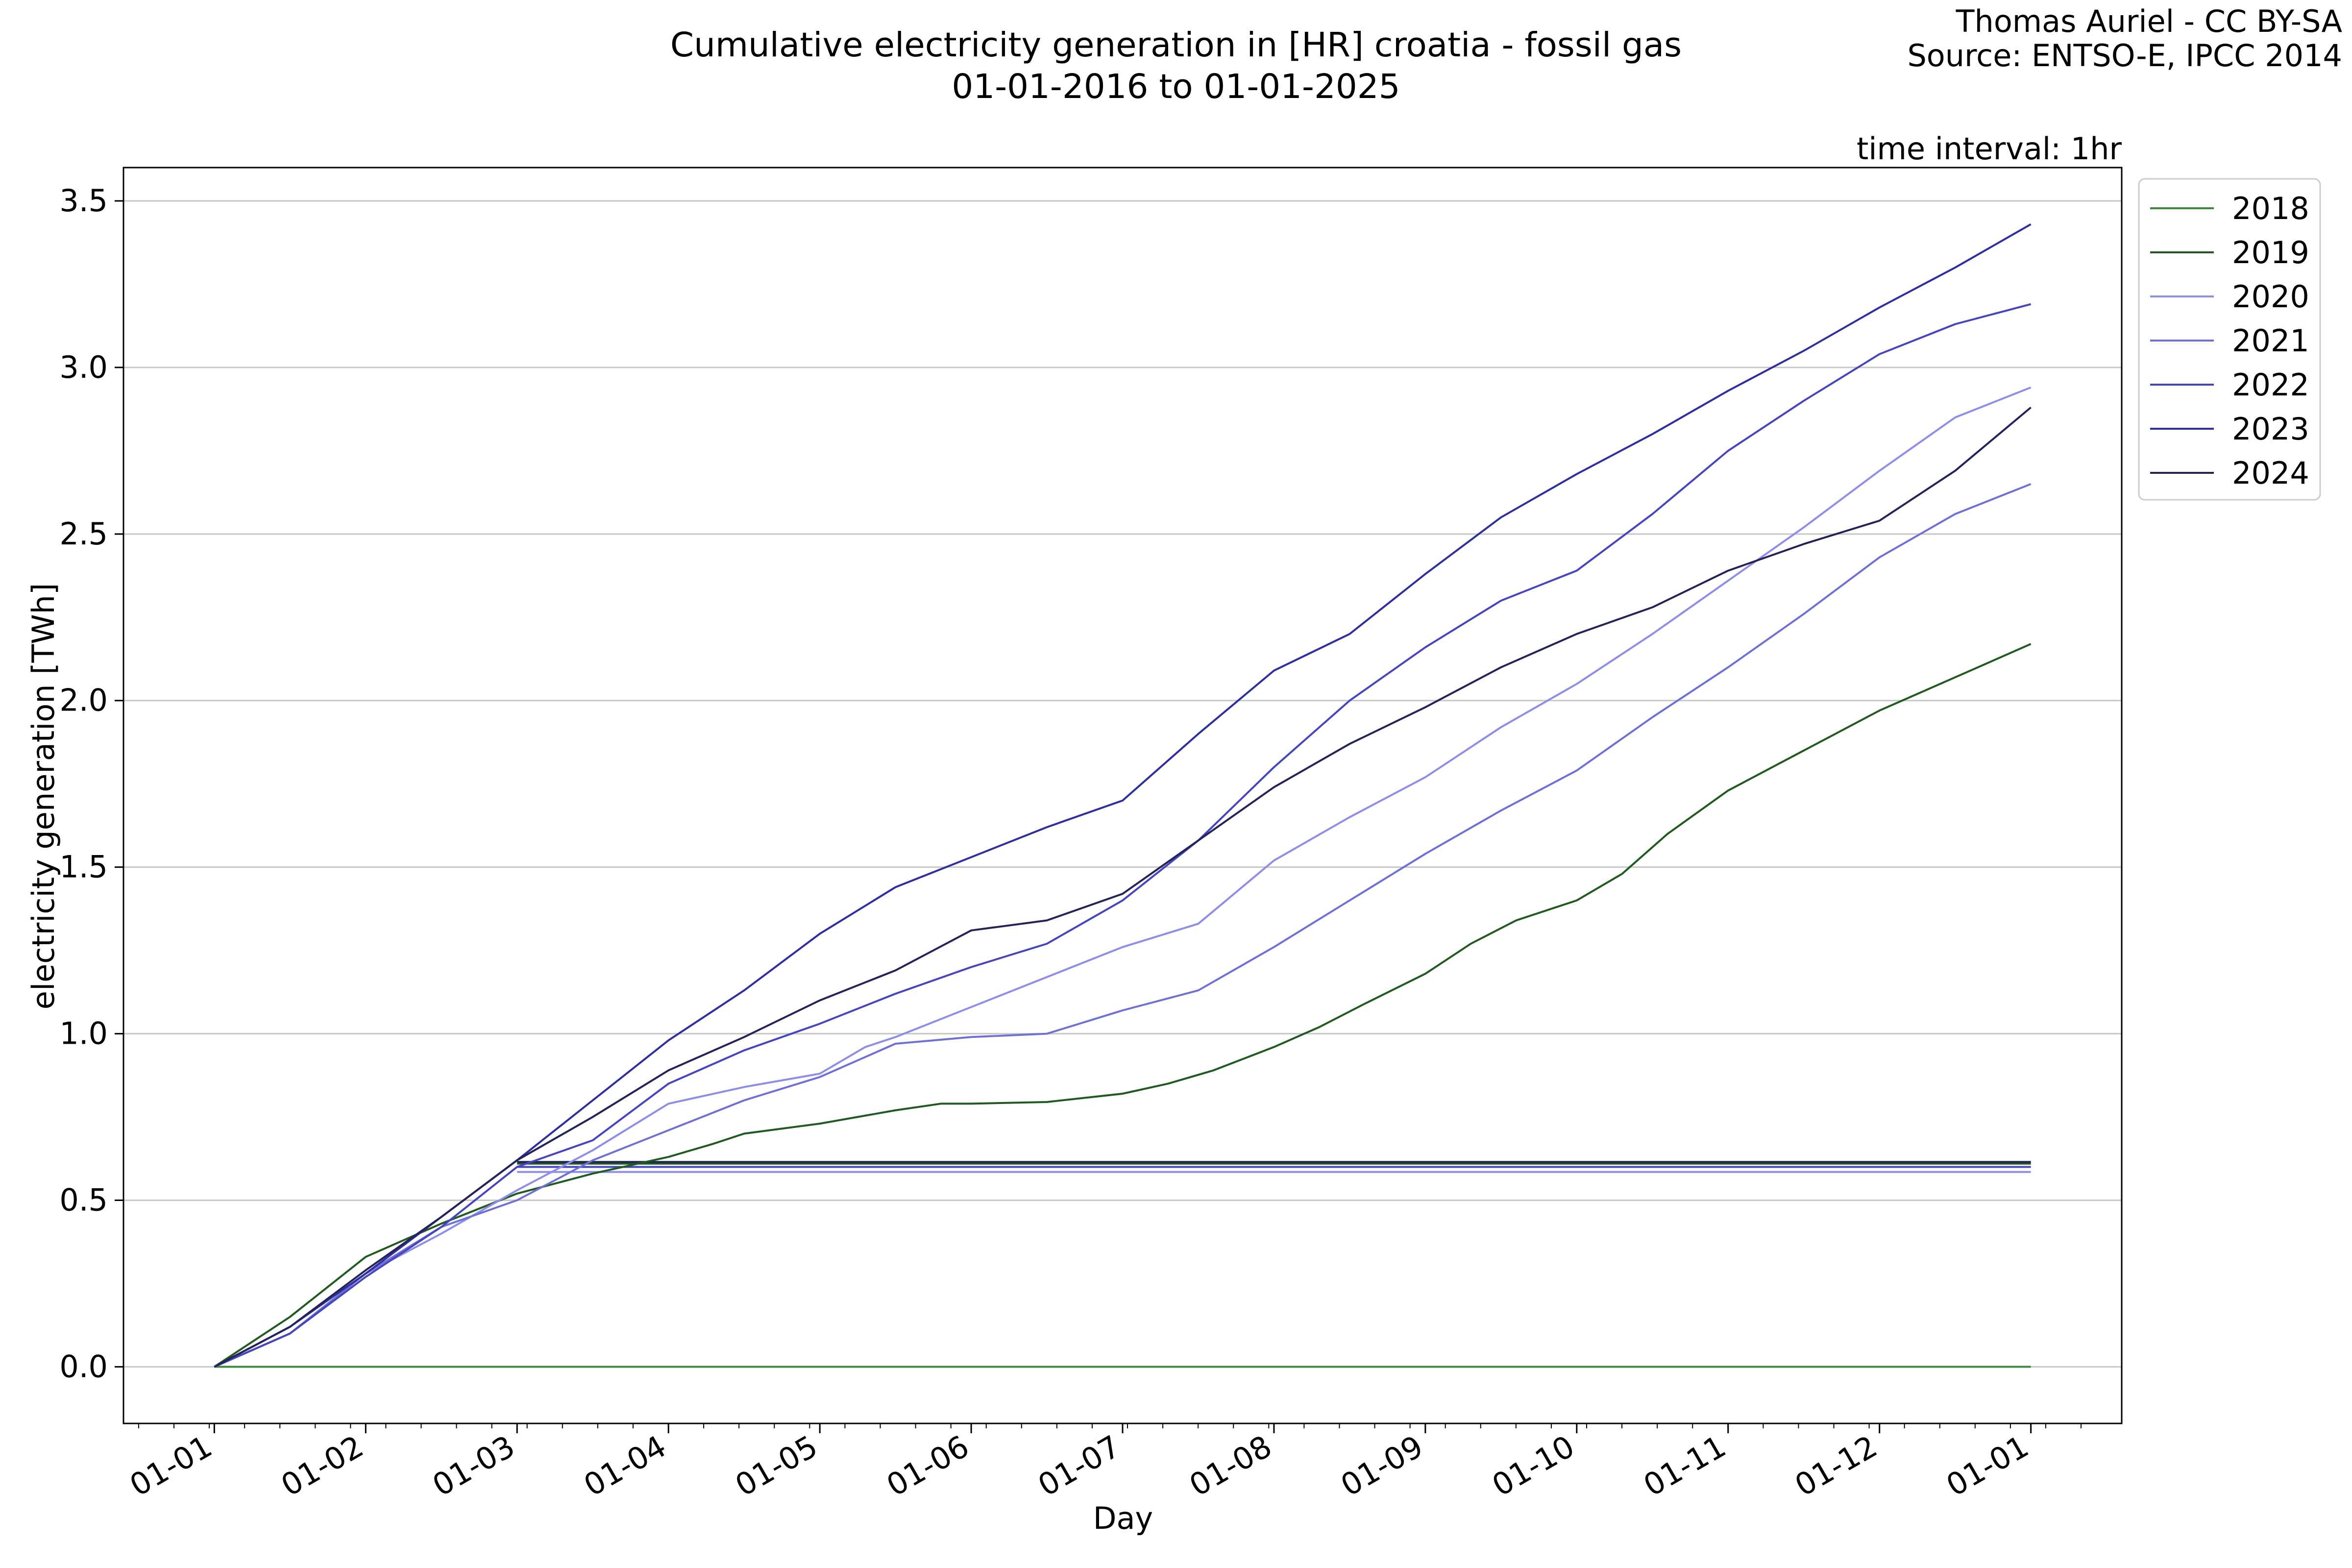 The image size is (2352, 1568). What do you see at coordinates (2149, 21) in the screenshot?
I see `credit-author: Thomas Auriel - CC BY-SA` at bounding box center [2149, 21].